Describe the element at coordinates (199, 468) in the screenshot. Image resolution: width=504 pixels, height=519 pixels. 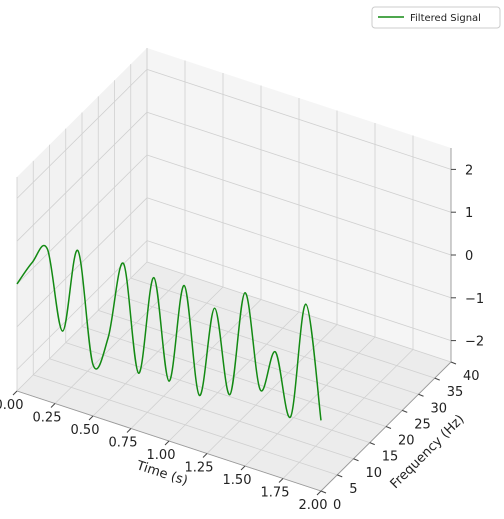
I see `x-tick-label: 1.25` at that location.